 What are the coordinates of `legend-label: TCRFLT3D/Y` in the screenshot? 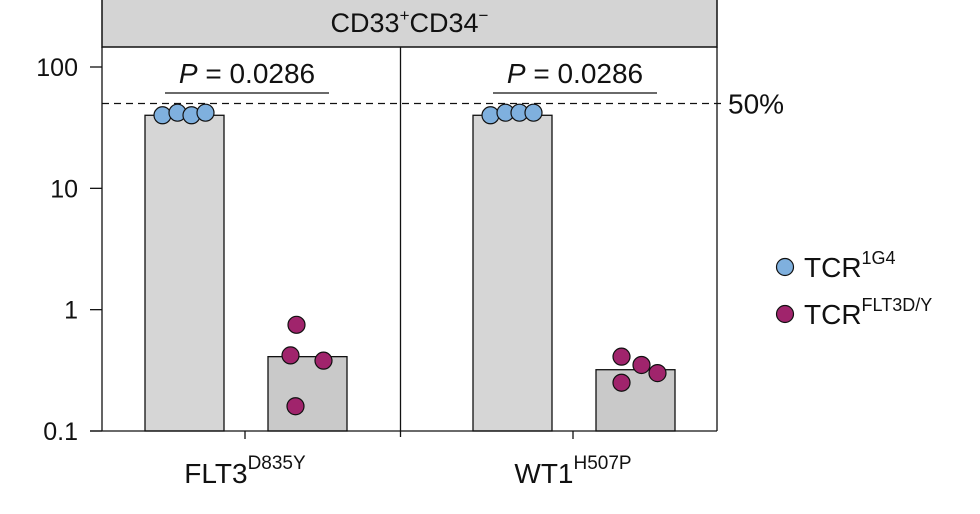 It's located at (868, 312).